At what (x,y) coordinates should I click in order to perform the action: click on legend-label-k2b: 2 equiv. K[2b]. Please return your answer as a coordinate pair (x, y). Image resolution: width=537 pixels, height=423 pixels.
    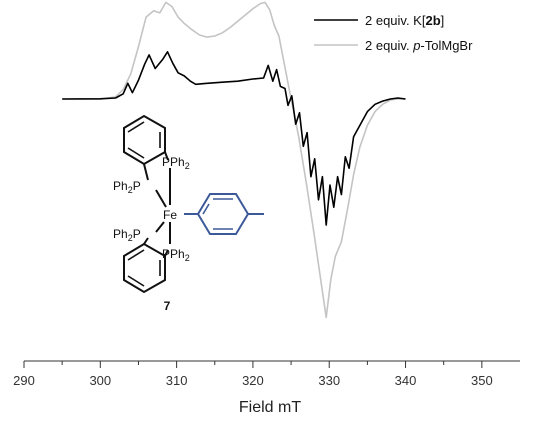
    Looking at the image, I should click on (404, 20).